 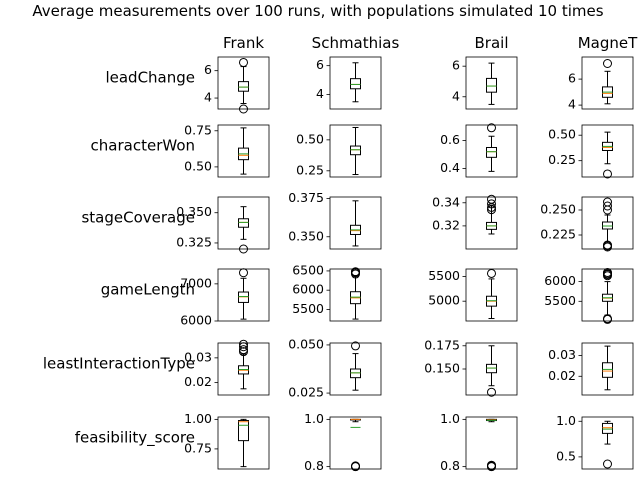 What do you see at coordinates (337, 292) in the screenshot?
I see `panel: 5500 6000 6500` at bounding box center [337, 292].